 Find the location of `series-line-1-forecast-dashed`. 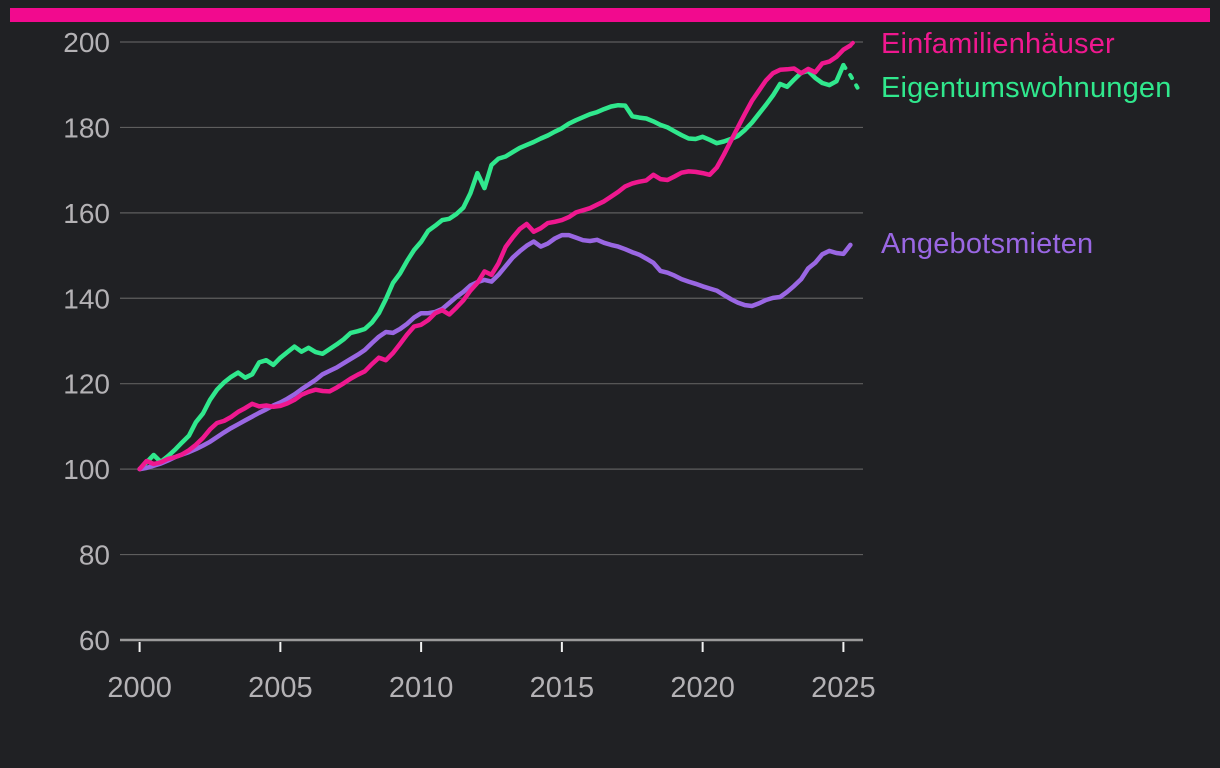

series-line-1-forecast-dashed is located at coordinates (850, 76).